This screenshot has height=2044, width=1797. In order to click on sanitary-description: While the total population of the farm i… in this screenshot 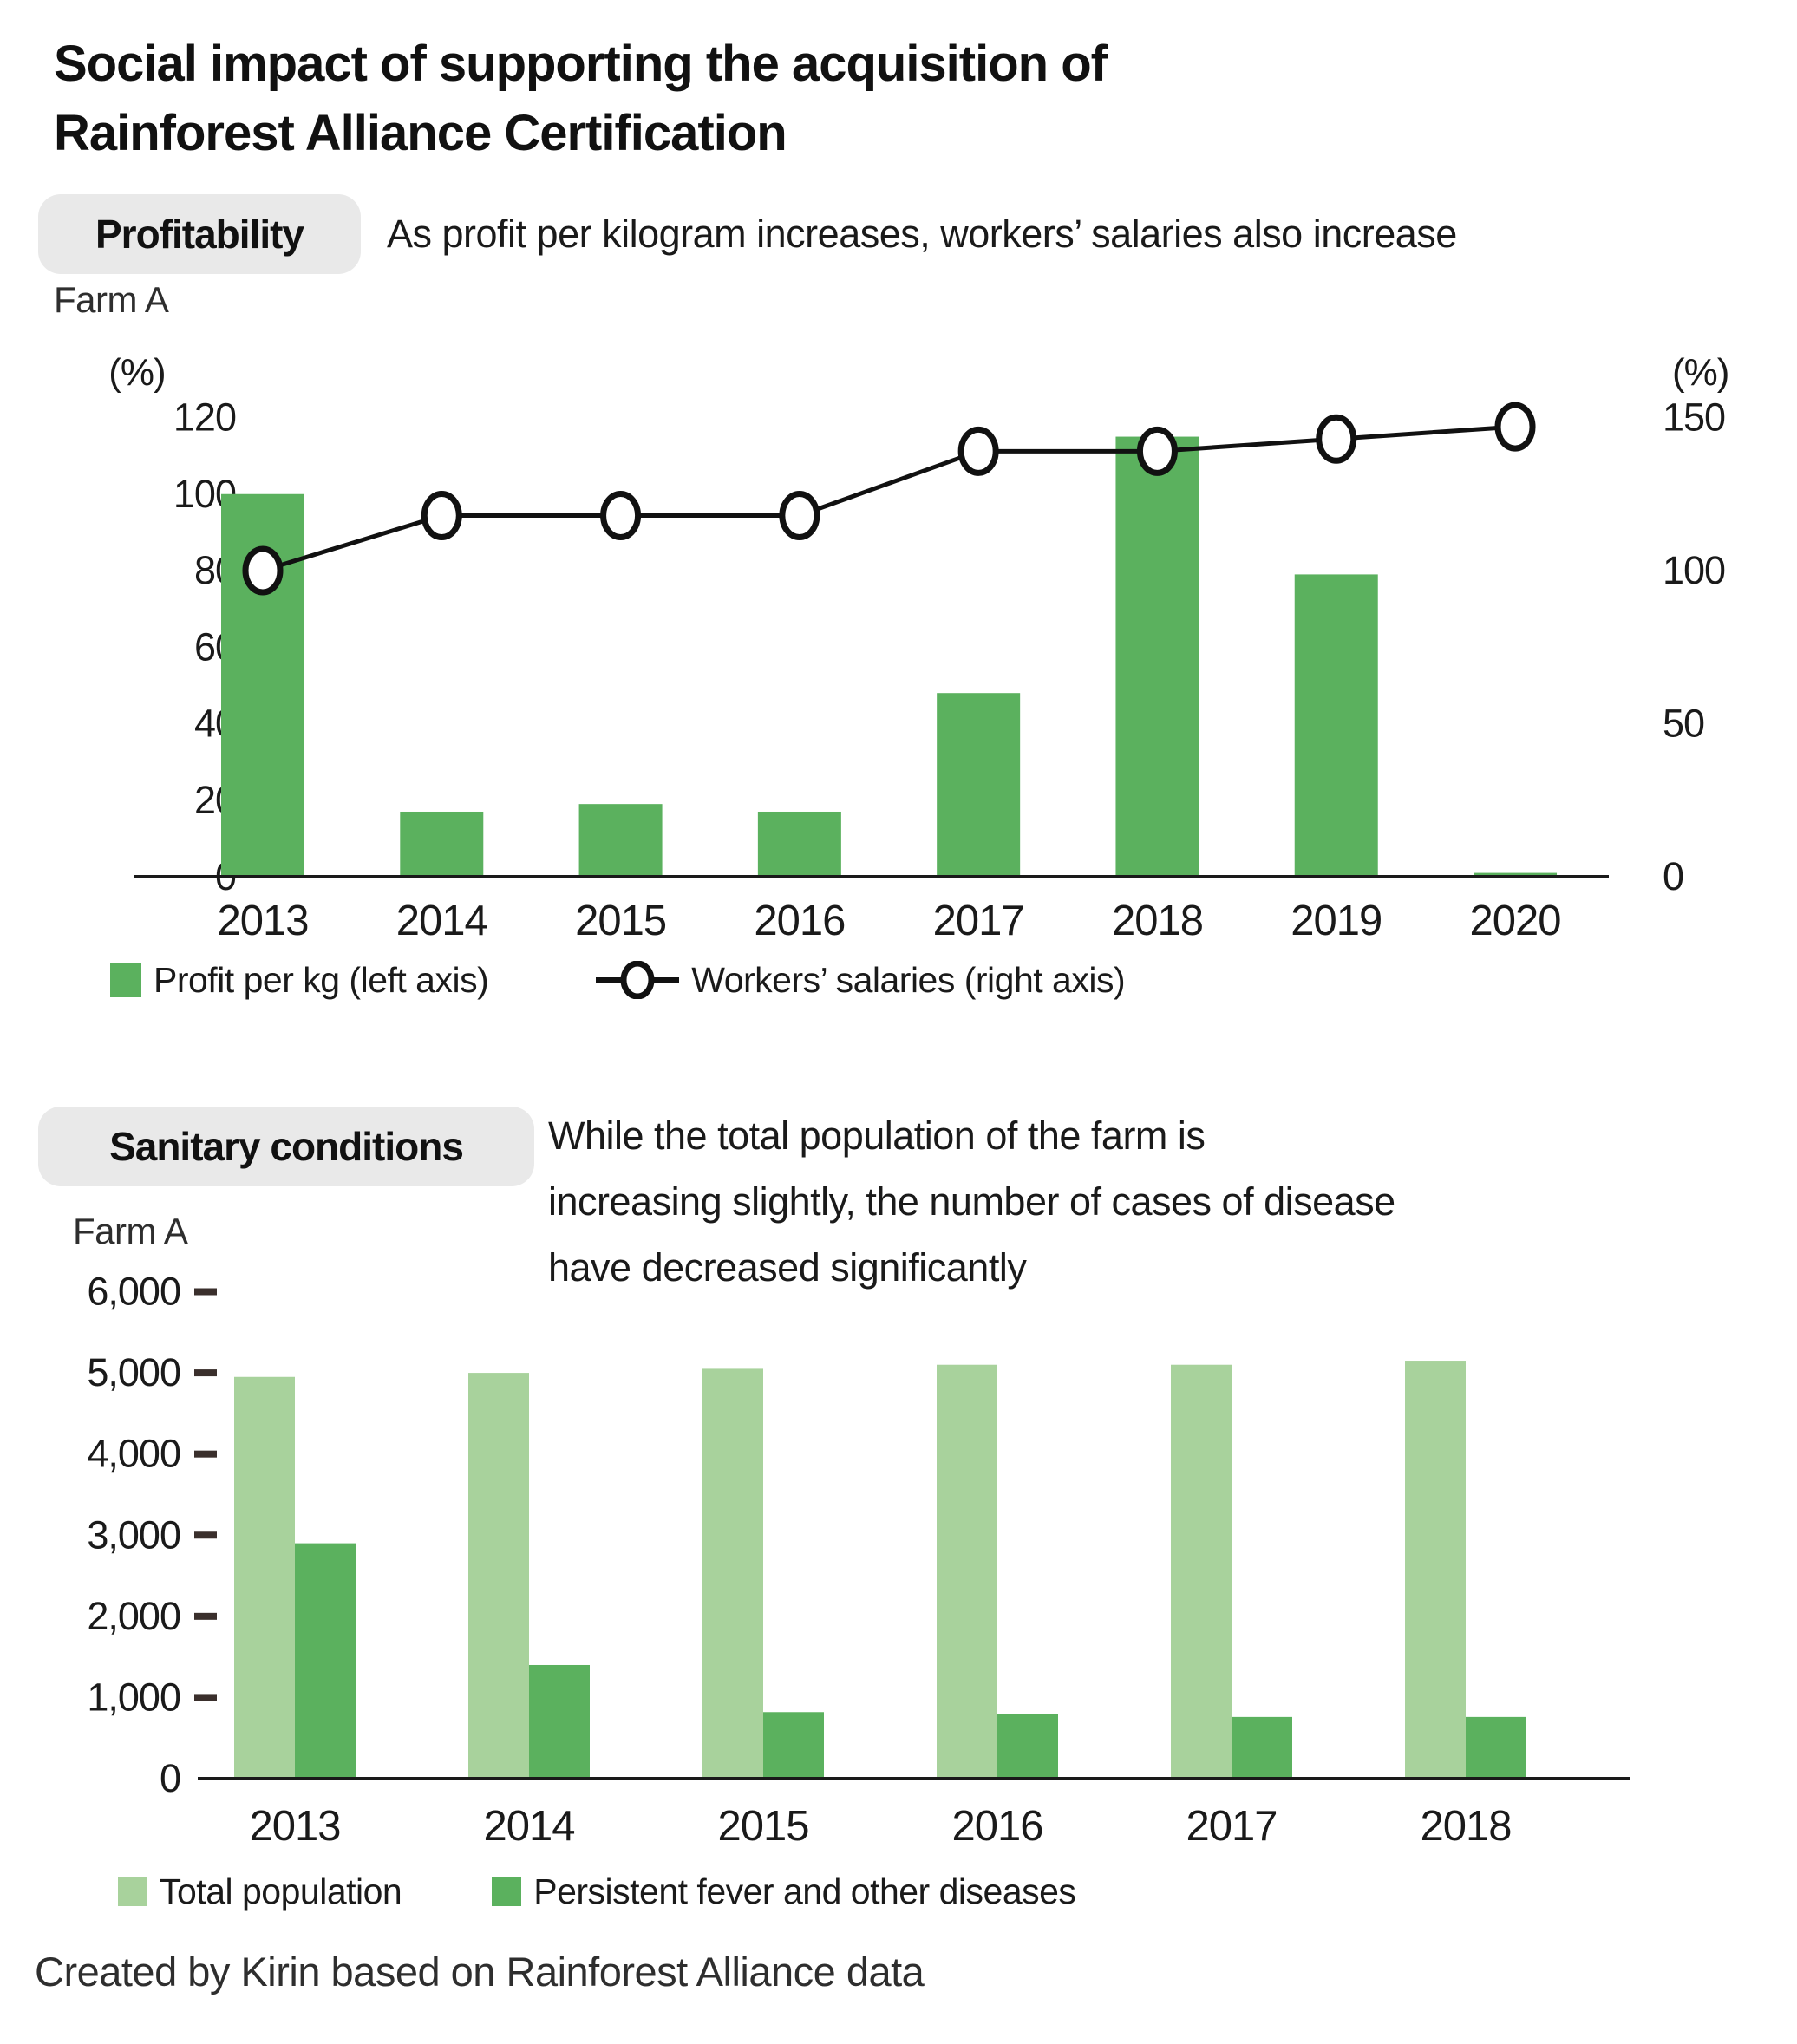, I will do `click(971, 1202)`.